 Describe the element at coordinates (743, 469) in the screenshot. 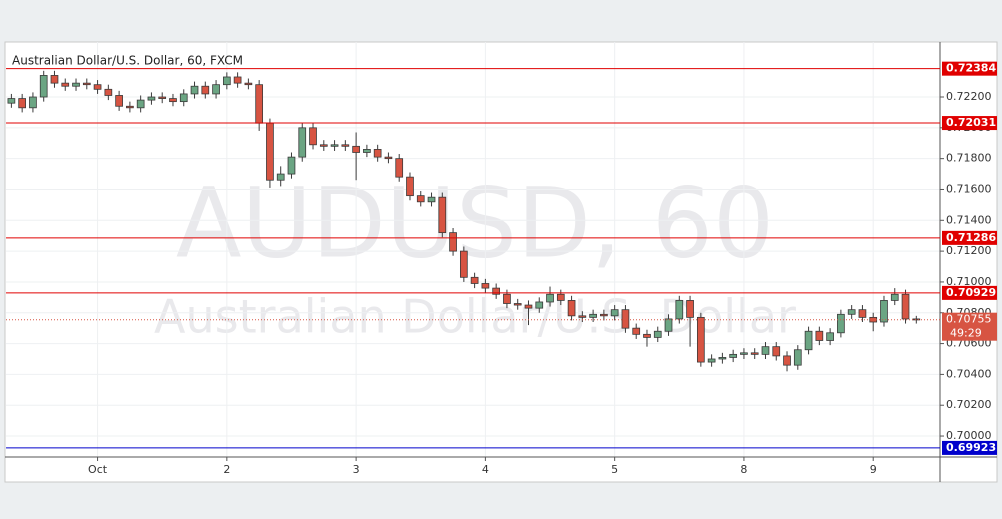

I see `x-tick-label: 8` at that location.